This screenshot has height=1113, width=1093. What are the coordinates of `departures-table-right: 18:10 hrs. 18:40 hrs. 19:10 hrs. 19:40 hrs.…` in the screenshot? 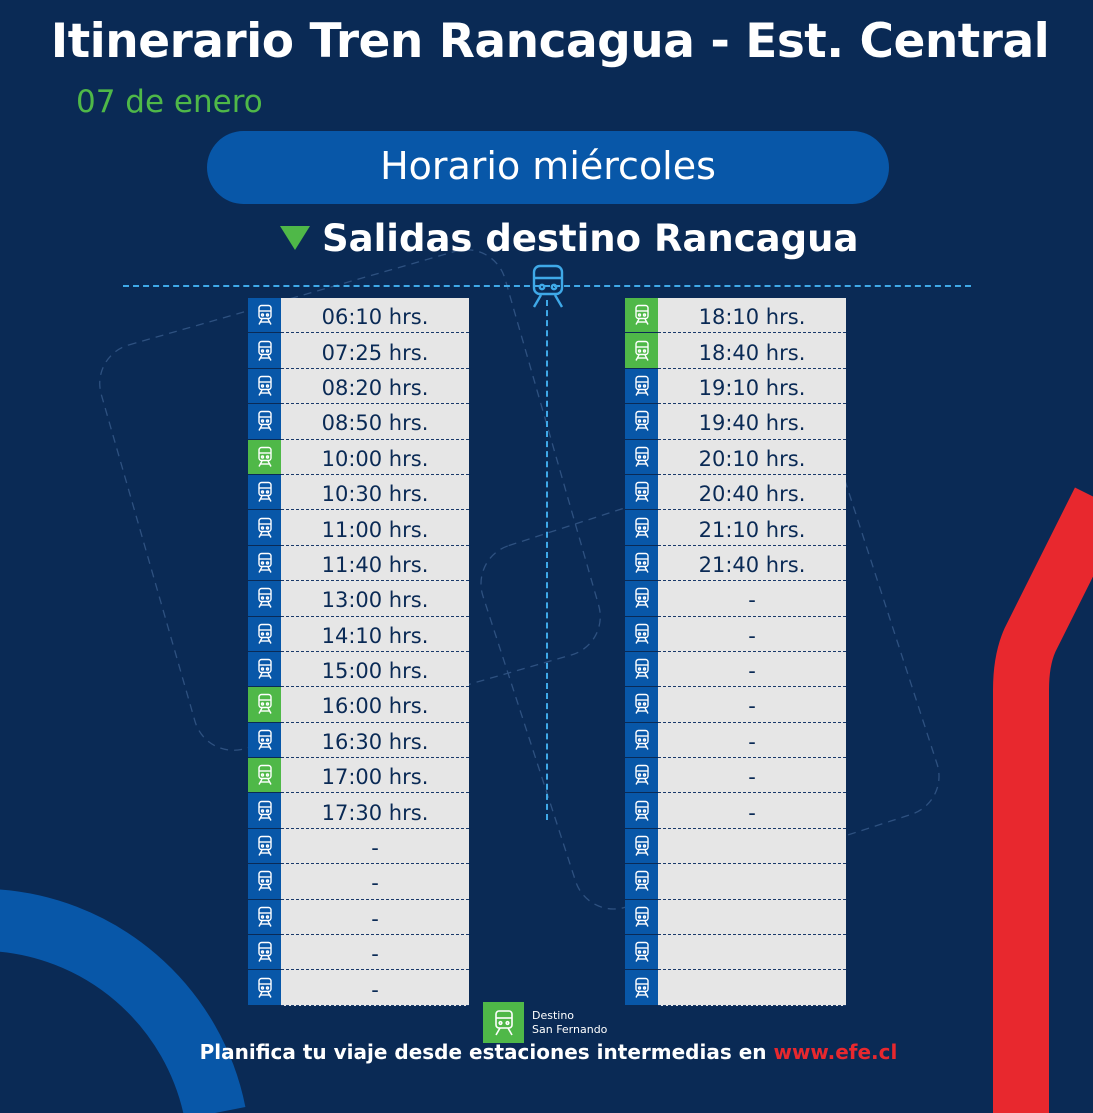 It's located at (735, 652).